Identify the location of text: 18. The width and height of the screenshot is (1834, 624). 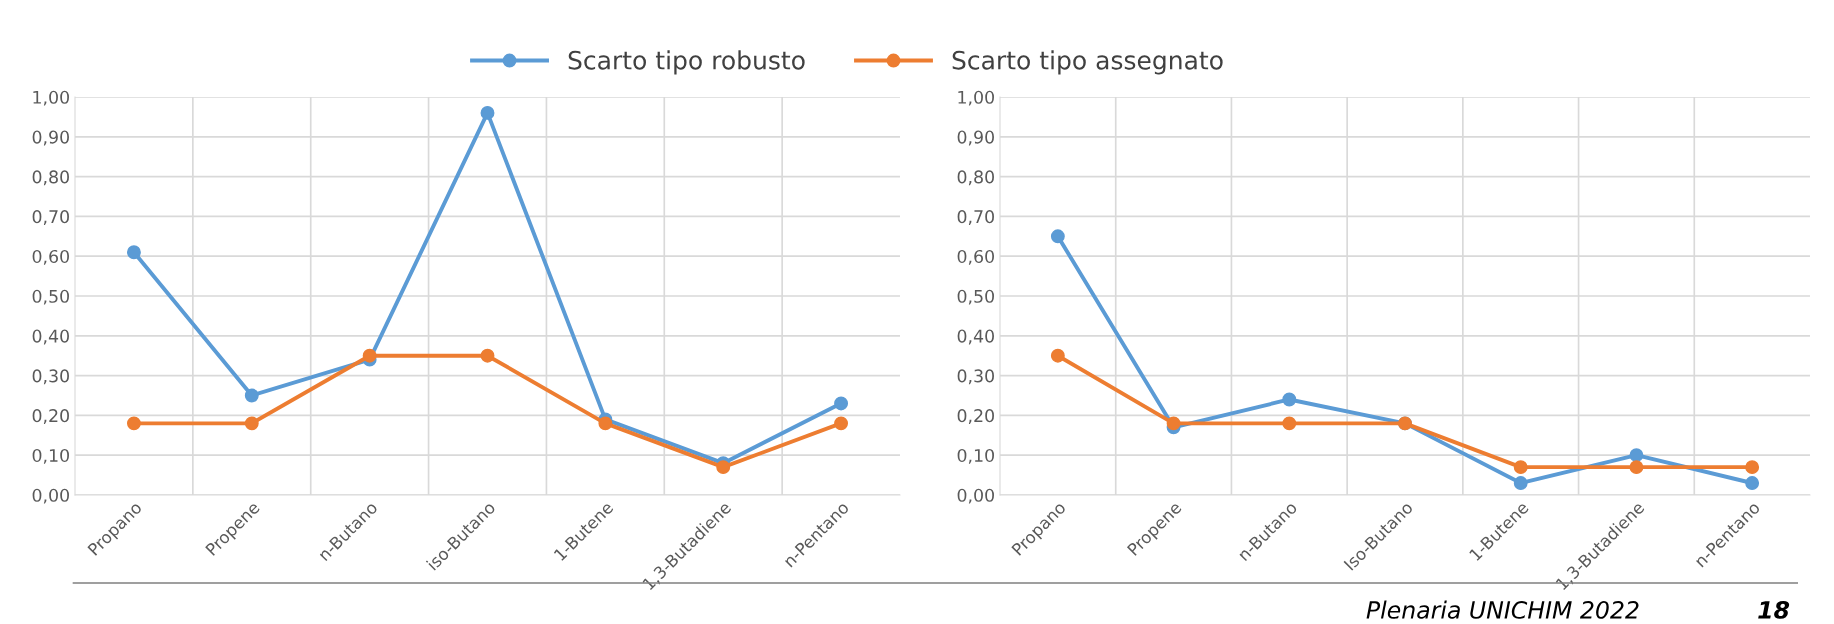
(1774, 609).